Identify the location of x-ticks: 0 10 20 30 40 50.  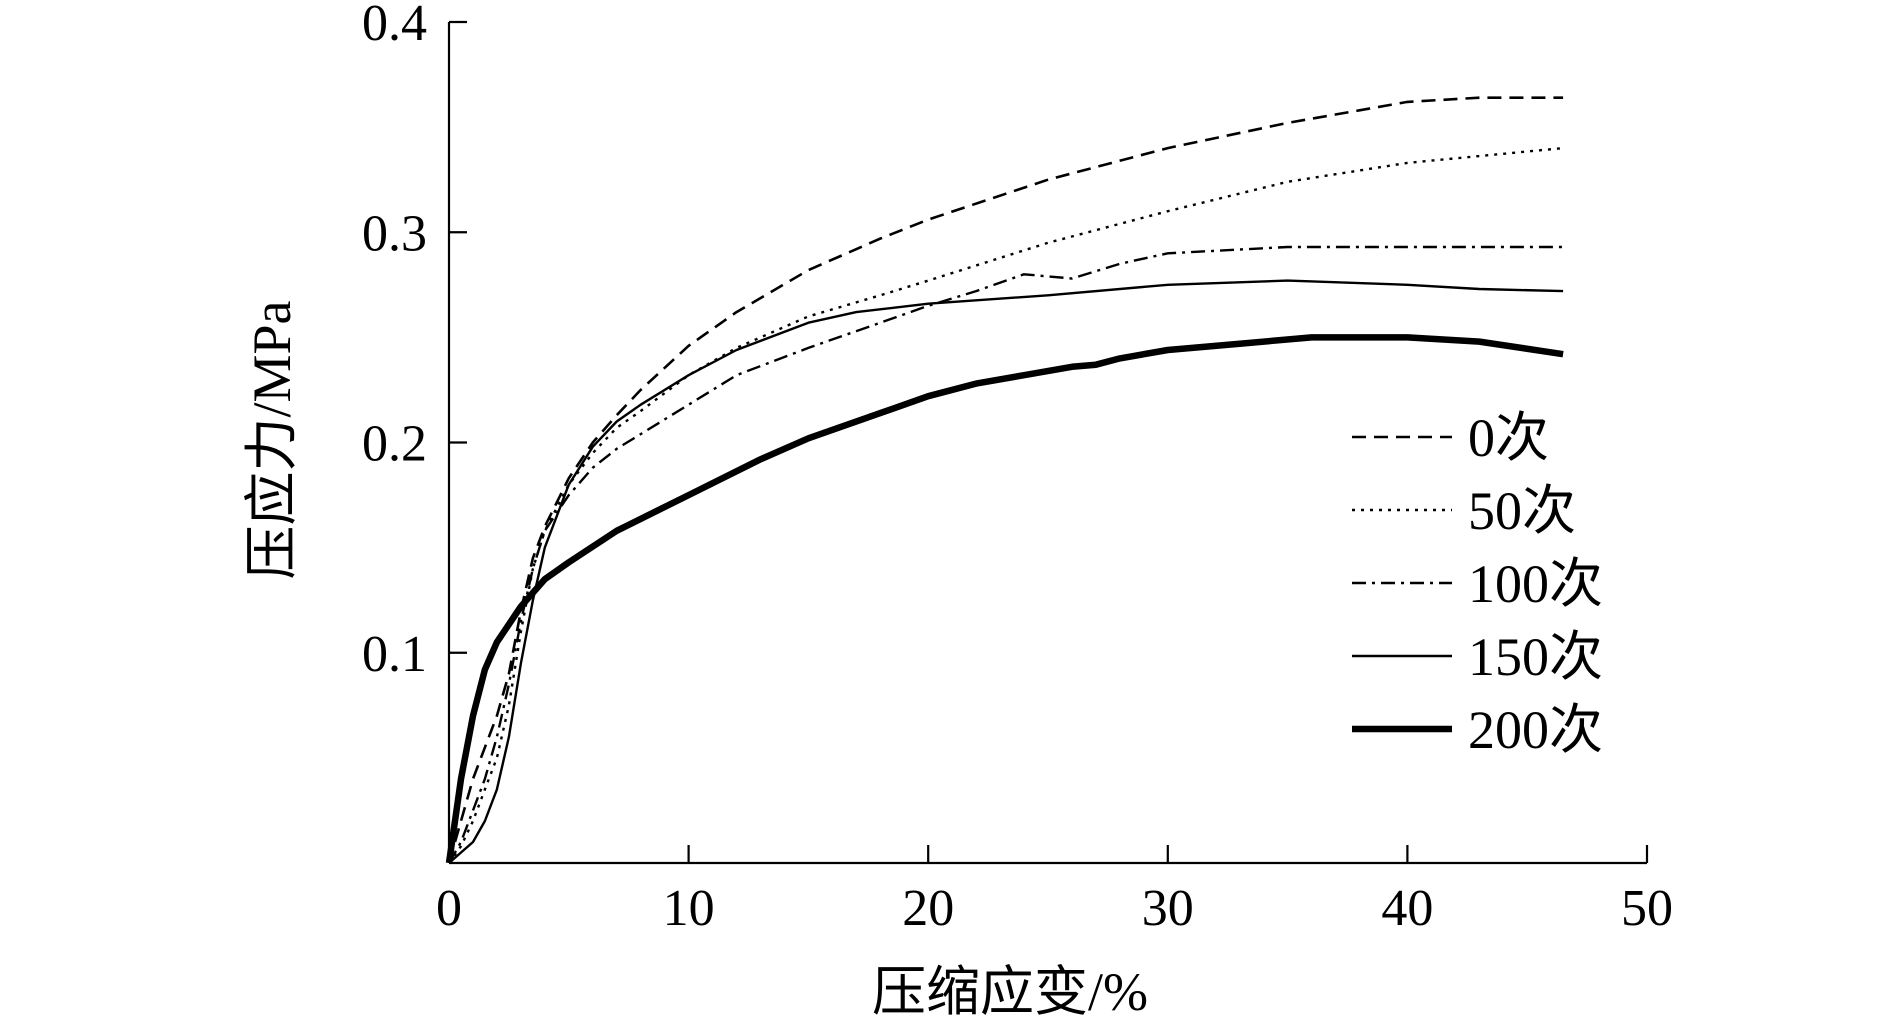
(1054, 891).